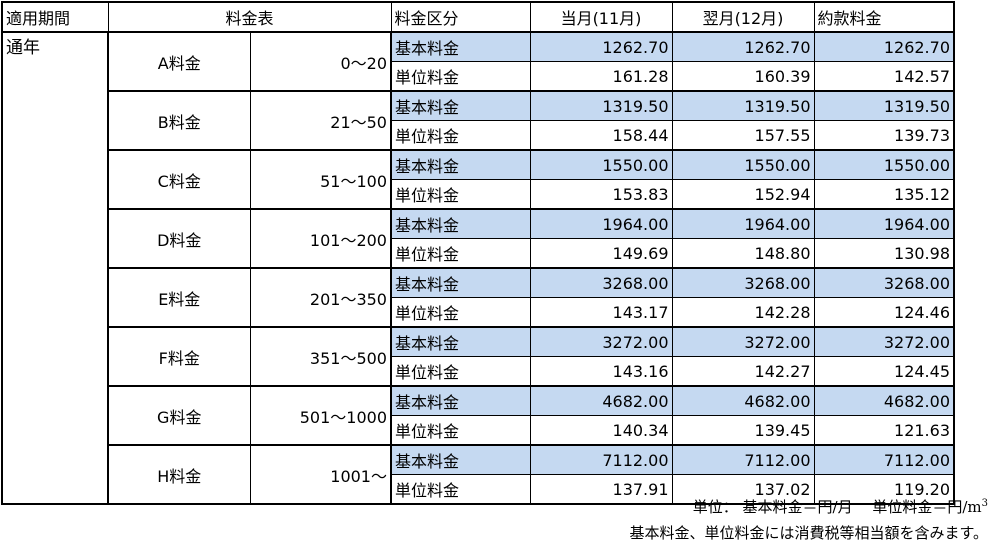  I want to click on unit-value: 137.91, so click(601, 489).